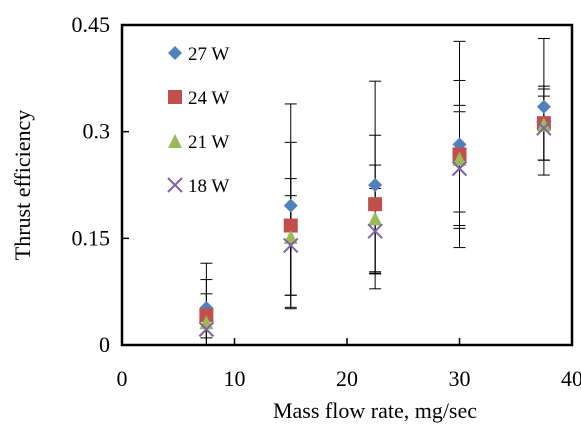  Describe the element at coordinates (122, 378) in the screenshot. I see `x-tick-label: 0` at that location.